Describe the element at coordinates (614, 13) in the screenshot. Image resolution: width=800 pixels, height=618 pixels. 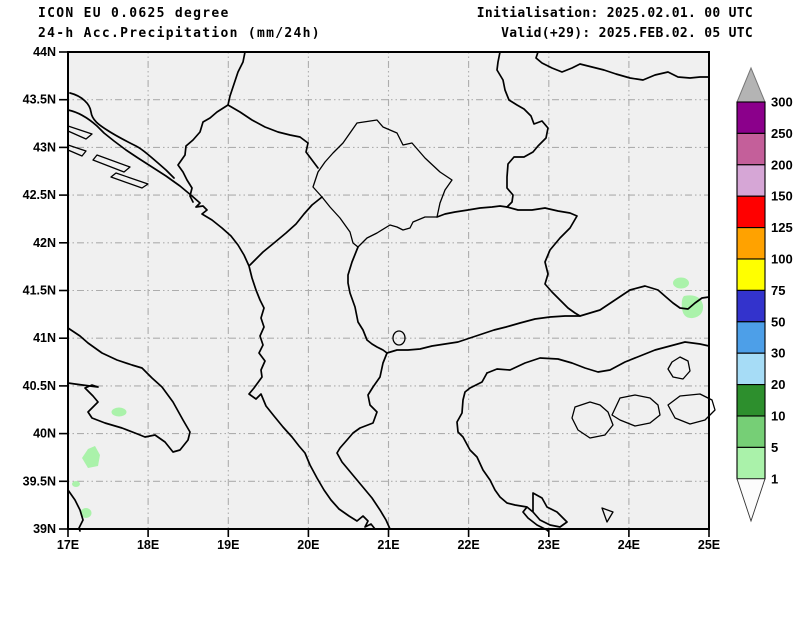
I see `init-time: Initialisation: 2025.02.01. 00 UTC` at that location.